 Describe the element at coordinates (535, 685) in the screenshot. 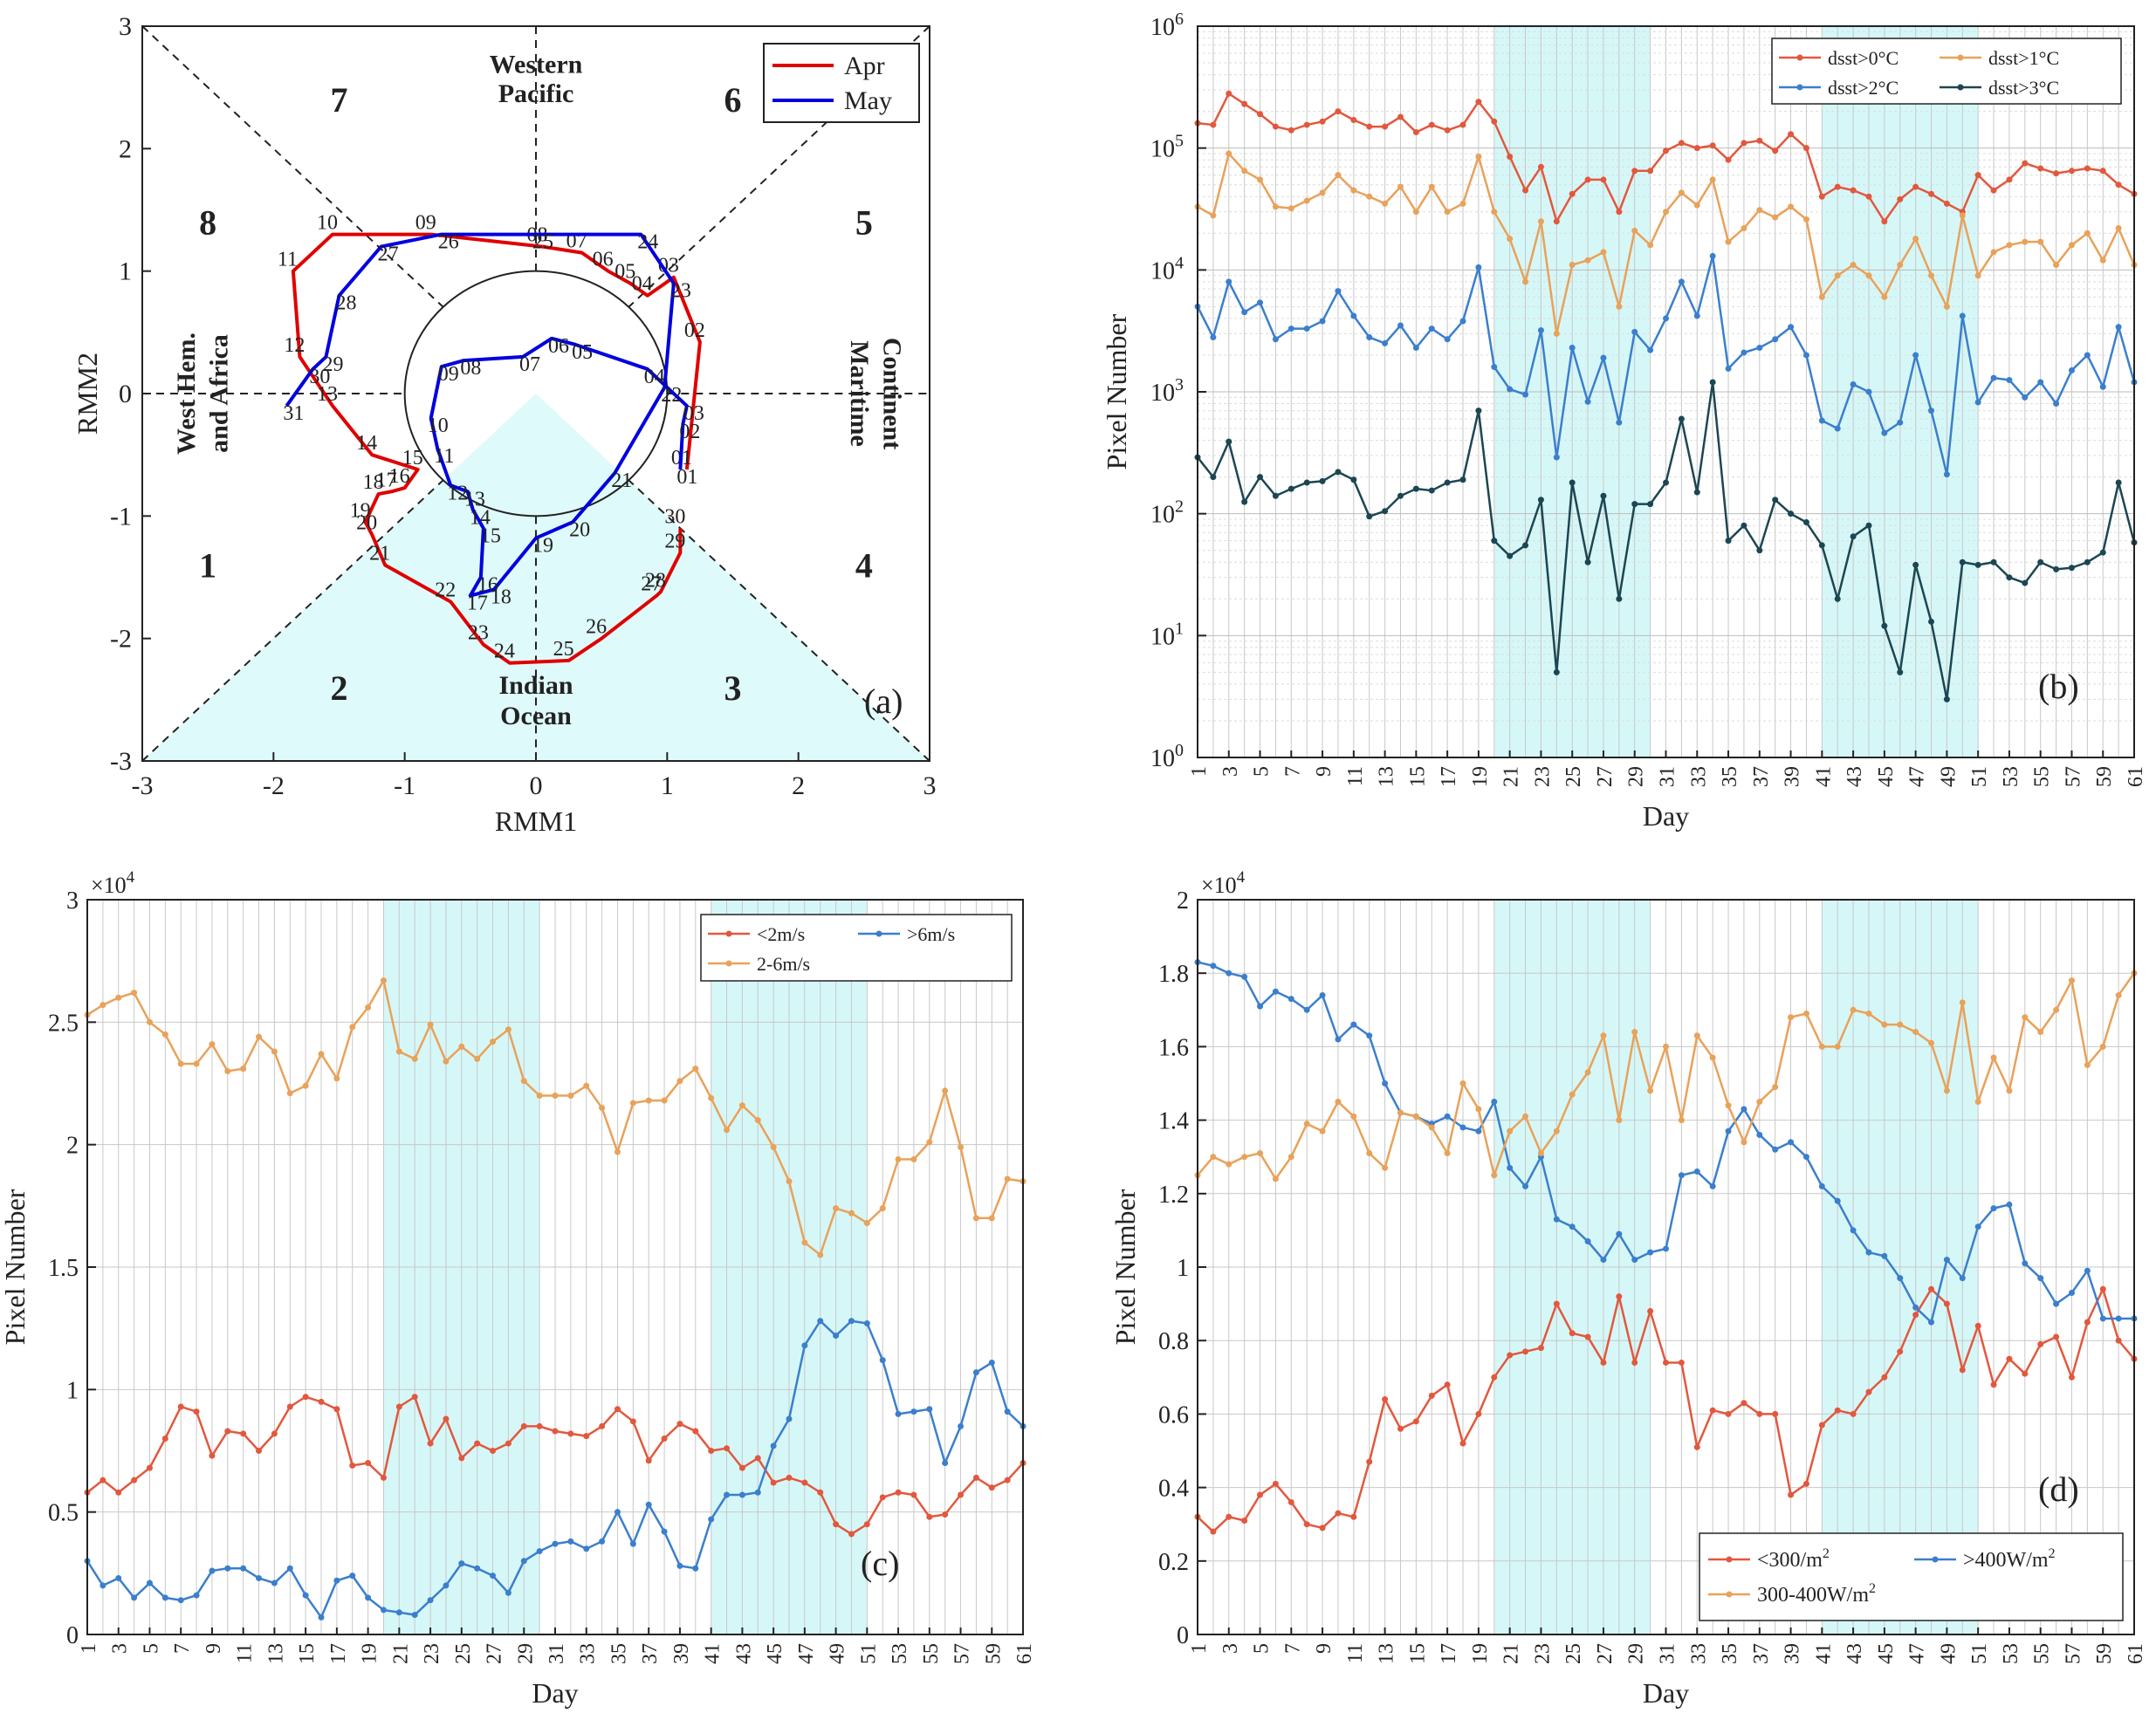

I see `region-indian-ocean: Indian` at that location.